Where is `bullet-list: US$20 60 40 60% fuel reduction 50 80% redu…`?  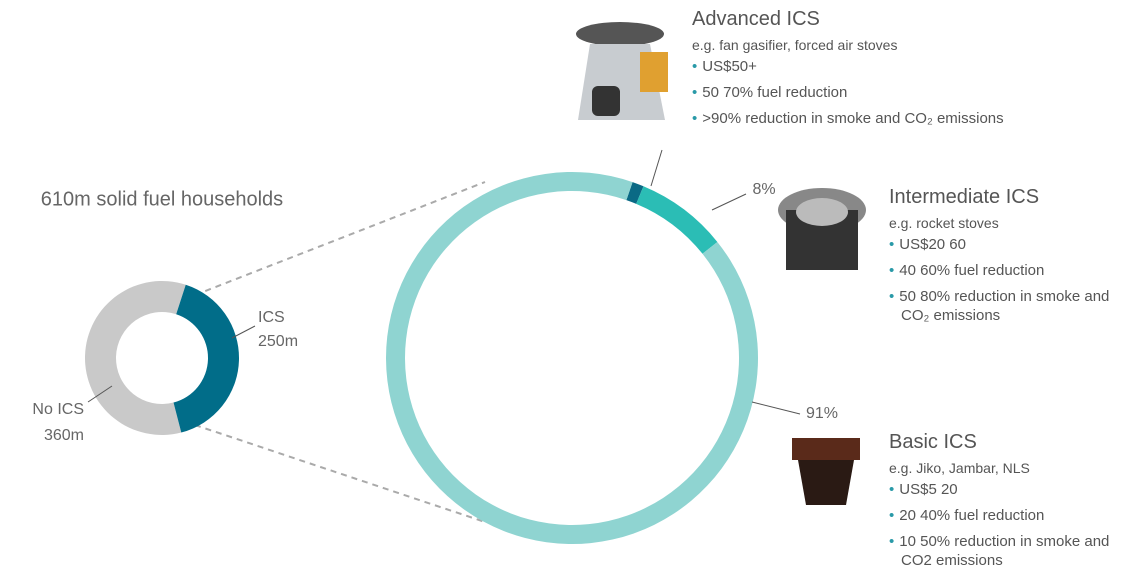 bullet-list: US$20 60 40 60% fuel reduction 50 80% redu… is located at coordinates (1014, 280).